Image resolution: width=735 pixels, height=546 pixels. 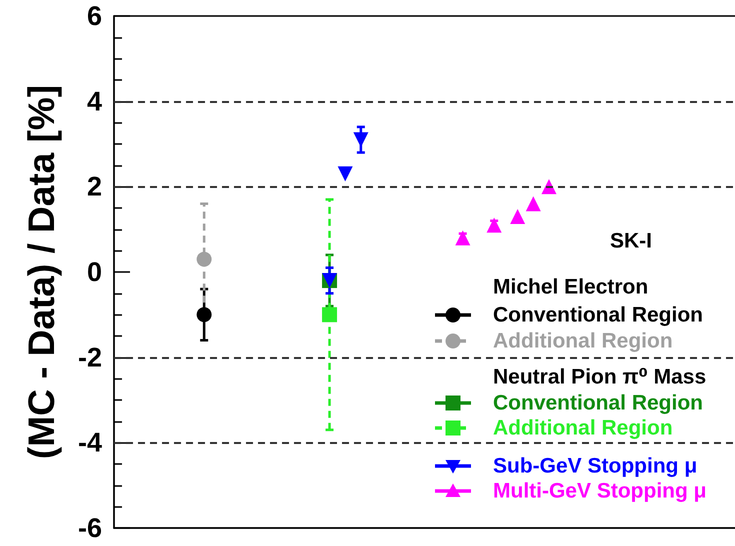 I want to click on y-tick-label: 4, so click(x=94, y=101).